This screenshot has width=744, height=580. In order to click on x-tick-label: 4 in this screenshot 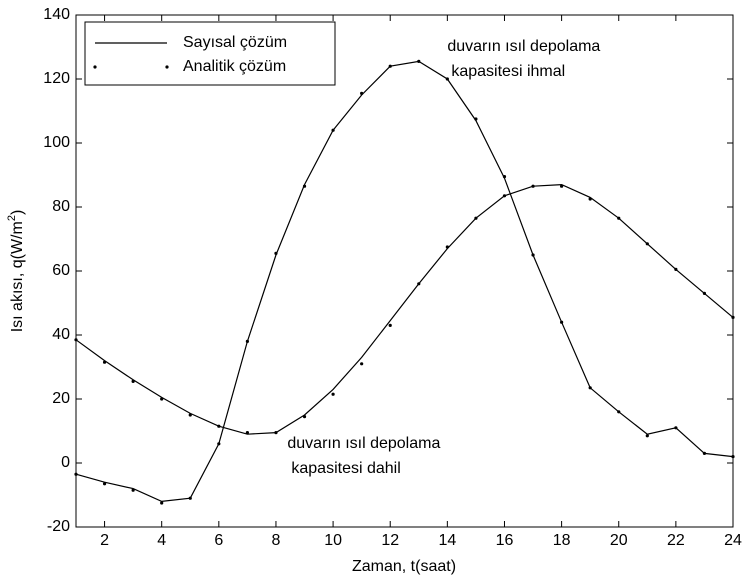, I will do `click(161, 540)`.